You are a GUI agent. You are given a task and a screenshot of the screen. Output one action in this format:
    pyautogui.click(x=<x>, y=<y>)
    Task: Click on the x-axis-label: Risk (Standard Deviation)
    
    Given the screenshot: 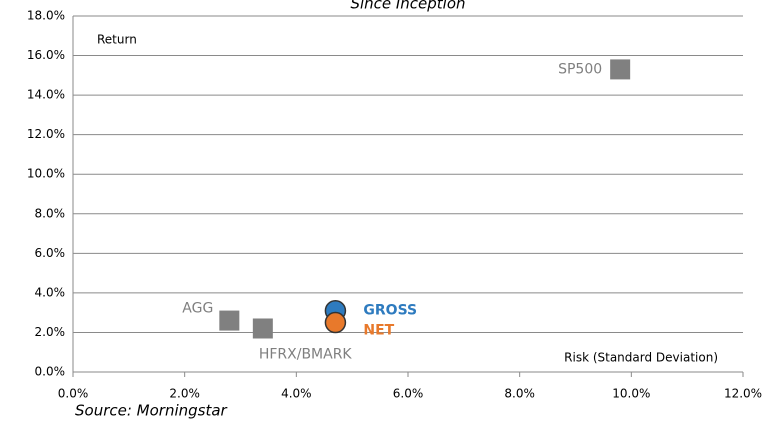 What is the action you would take?
    pyautogui.click(x=641, y=358)
    